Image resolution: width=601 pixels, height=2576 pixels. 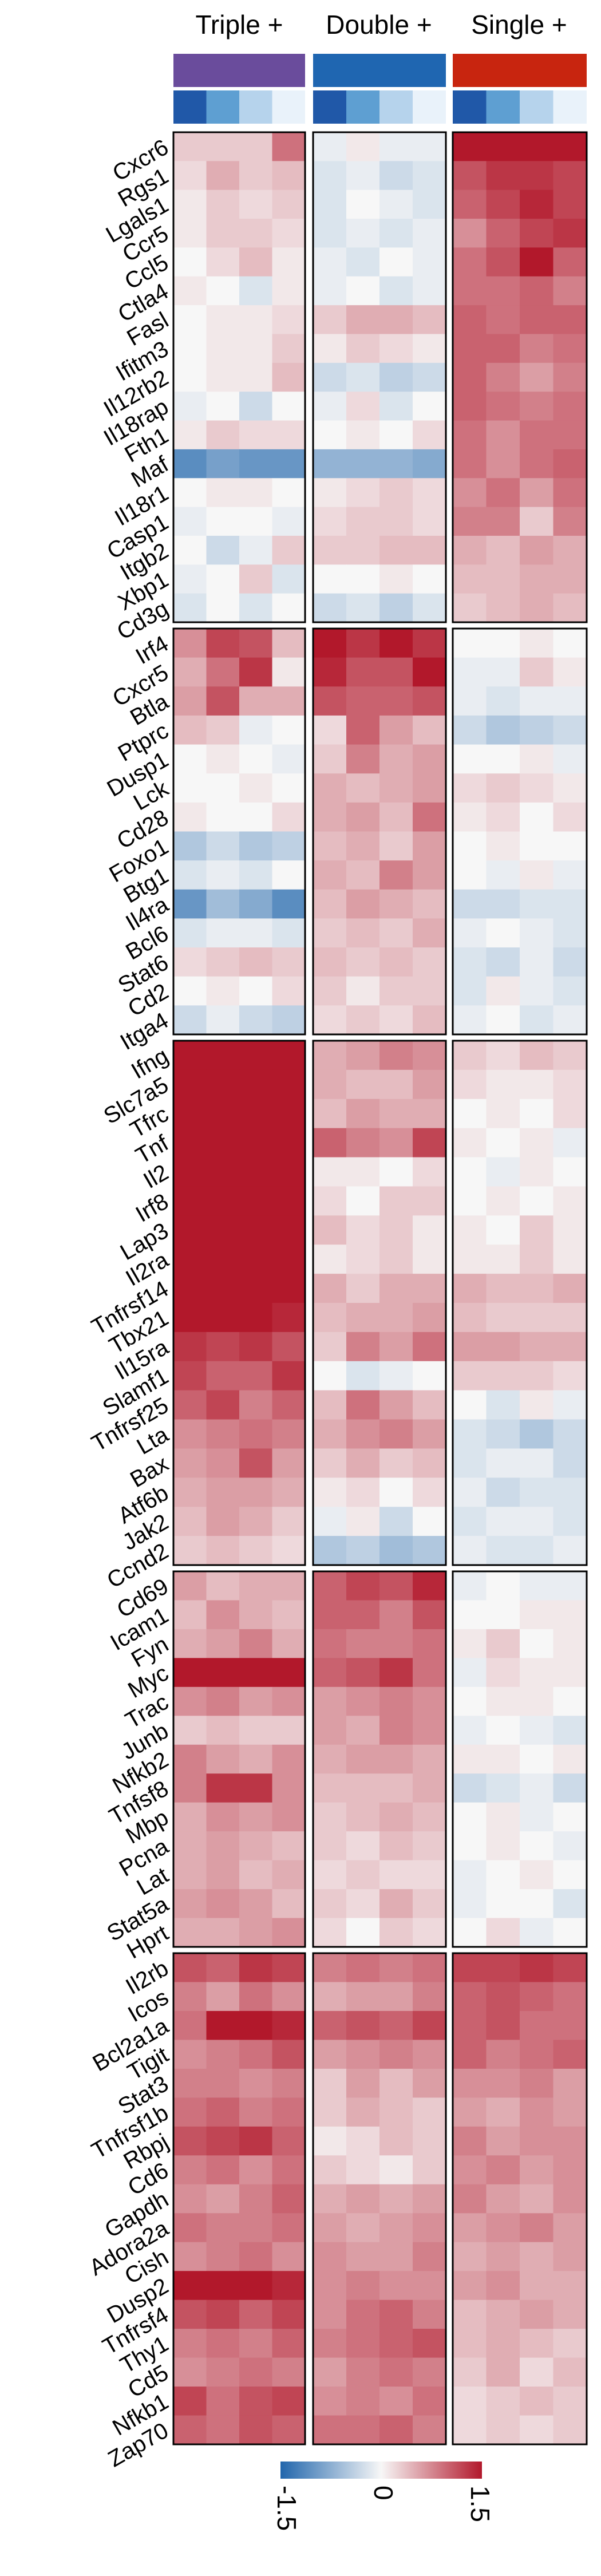 What do you see at coordinates (379, 24) in the screenshot?
I see `group-title-double: Double +` at bounding box center [379, 24].